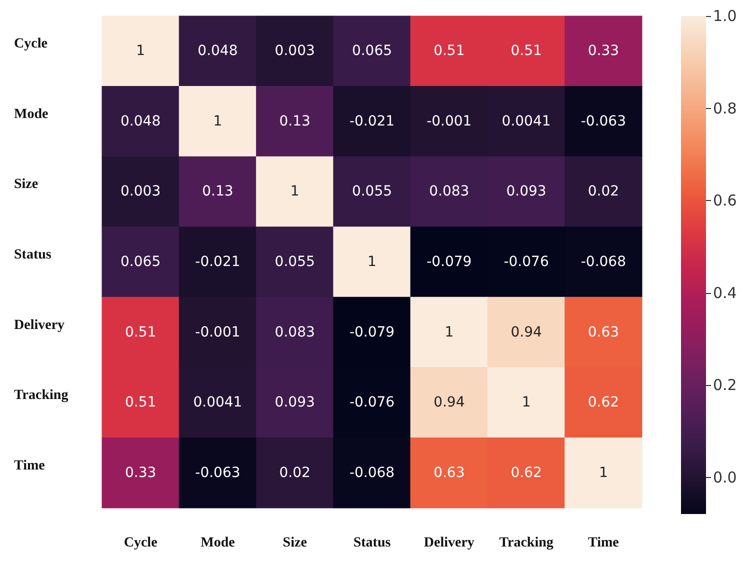 Image resolution: width=753 pixels, height=567 pixels. What do you see at coordinates (526, 543) in the screenshot?
I see `x-tick-label: Tracking` at bounding box center [526, 543].